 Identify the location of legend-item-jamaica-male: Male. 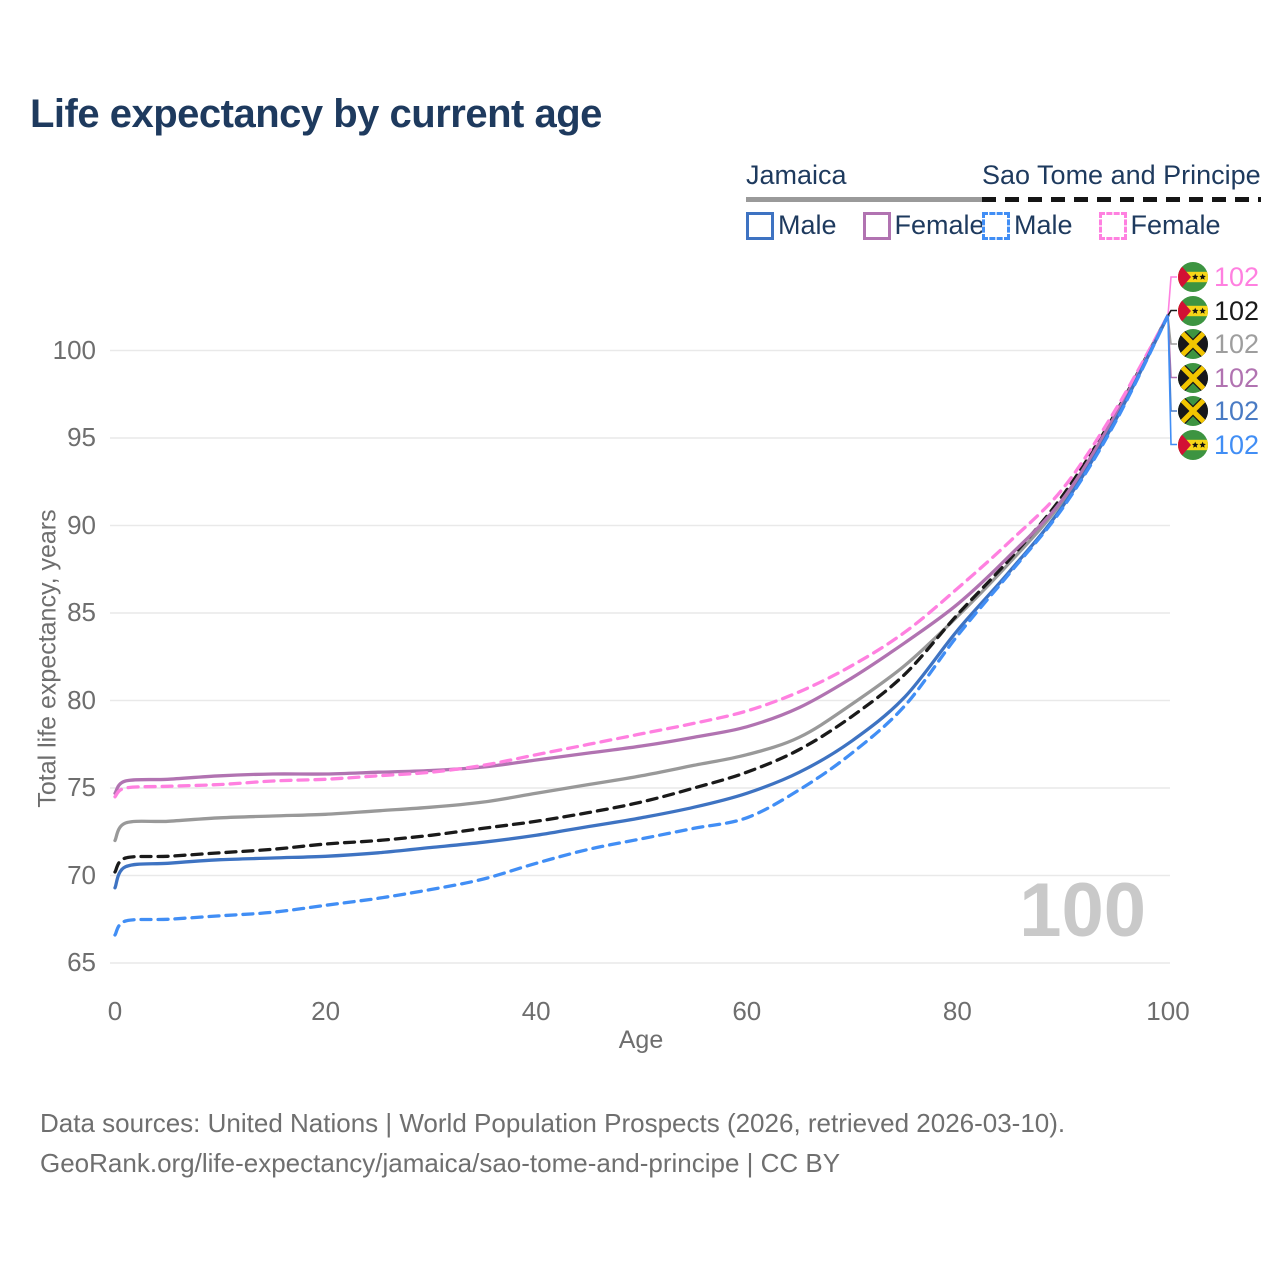
(791, 225).